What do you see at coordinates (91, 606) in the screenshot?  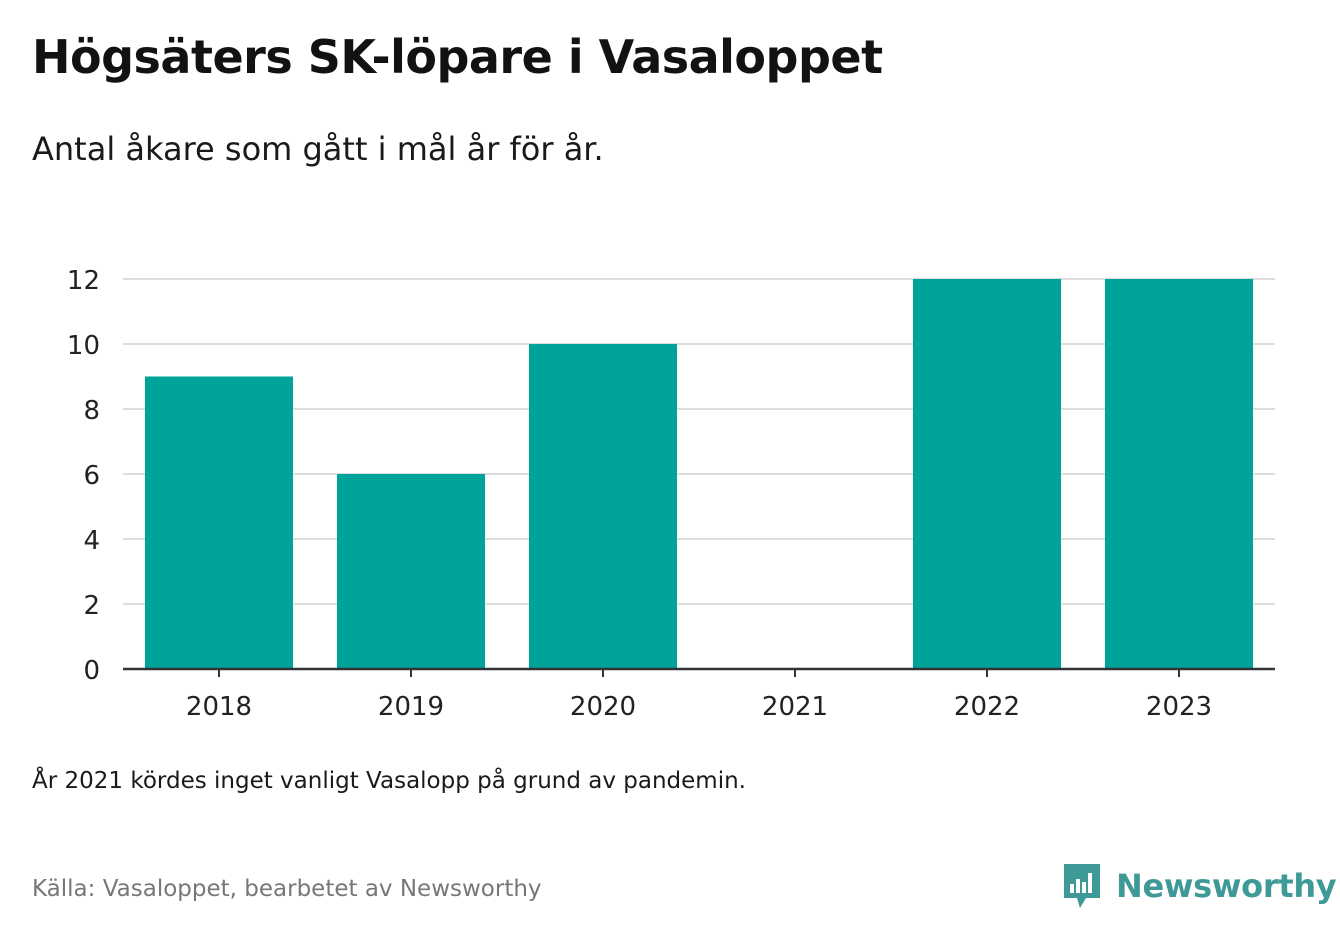 I see `y-tick-label: 2` at bounding box center [91, 606].